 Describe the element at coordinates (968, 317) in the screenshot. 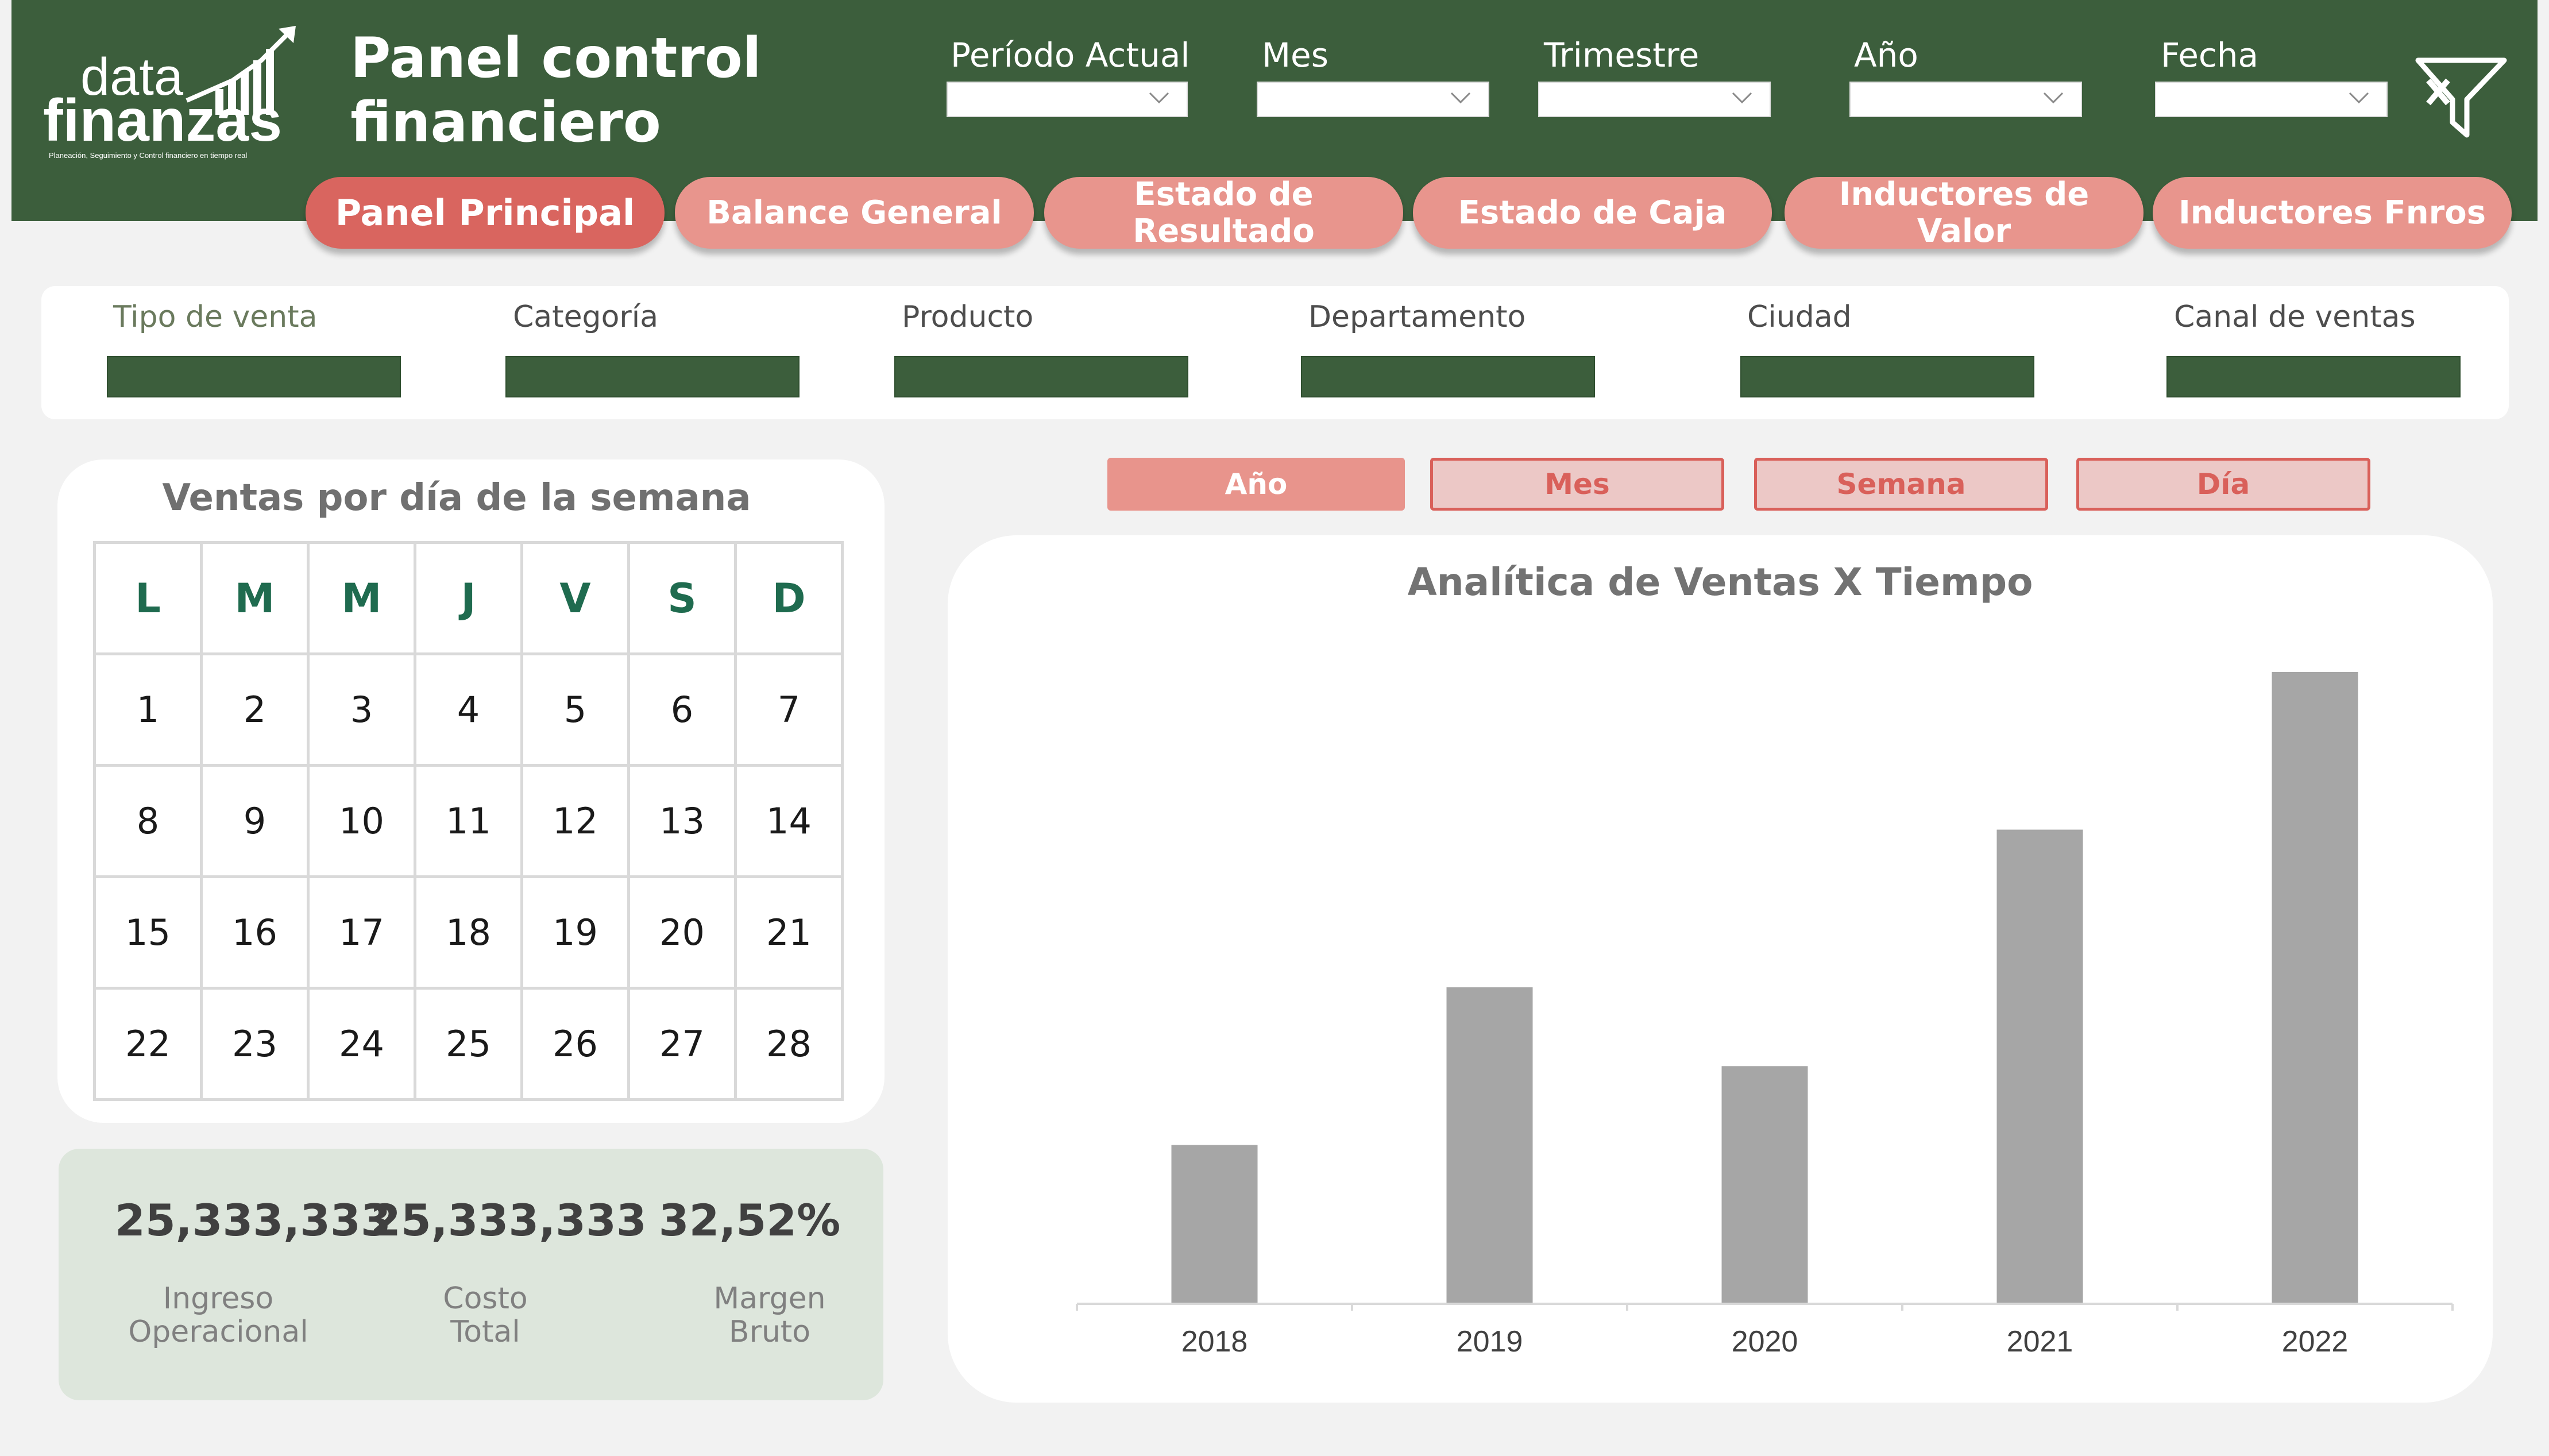

I see `segment-label-producto: Producto` at that location.